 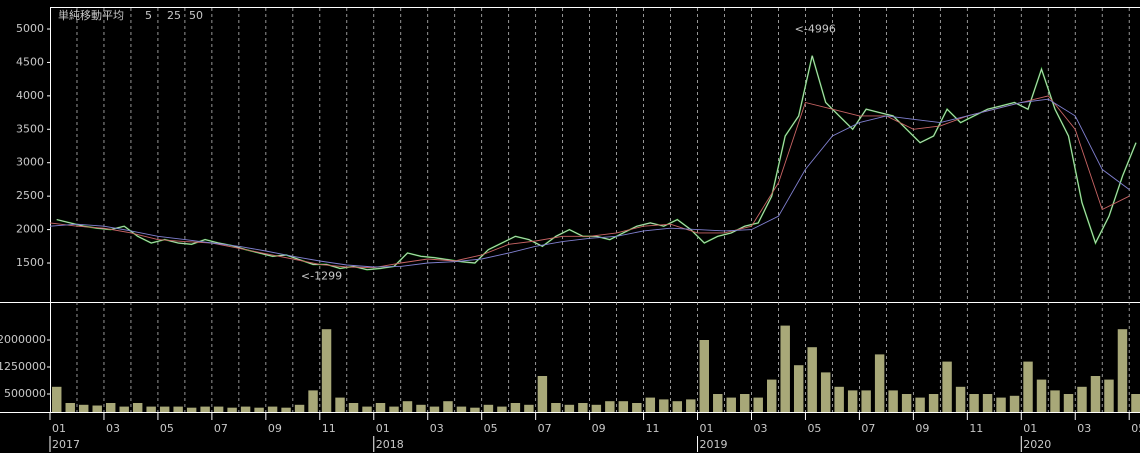 What do you see at coordinates (174, 15) in the screenshot?
I see `legend-label: 25` at bounding box center [174, 15].